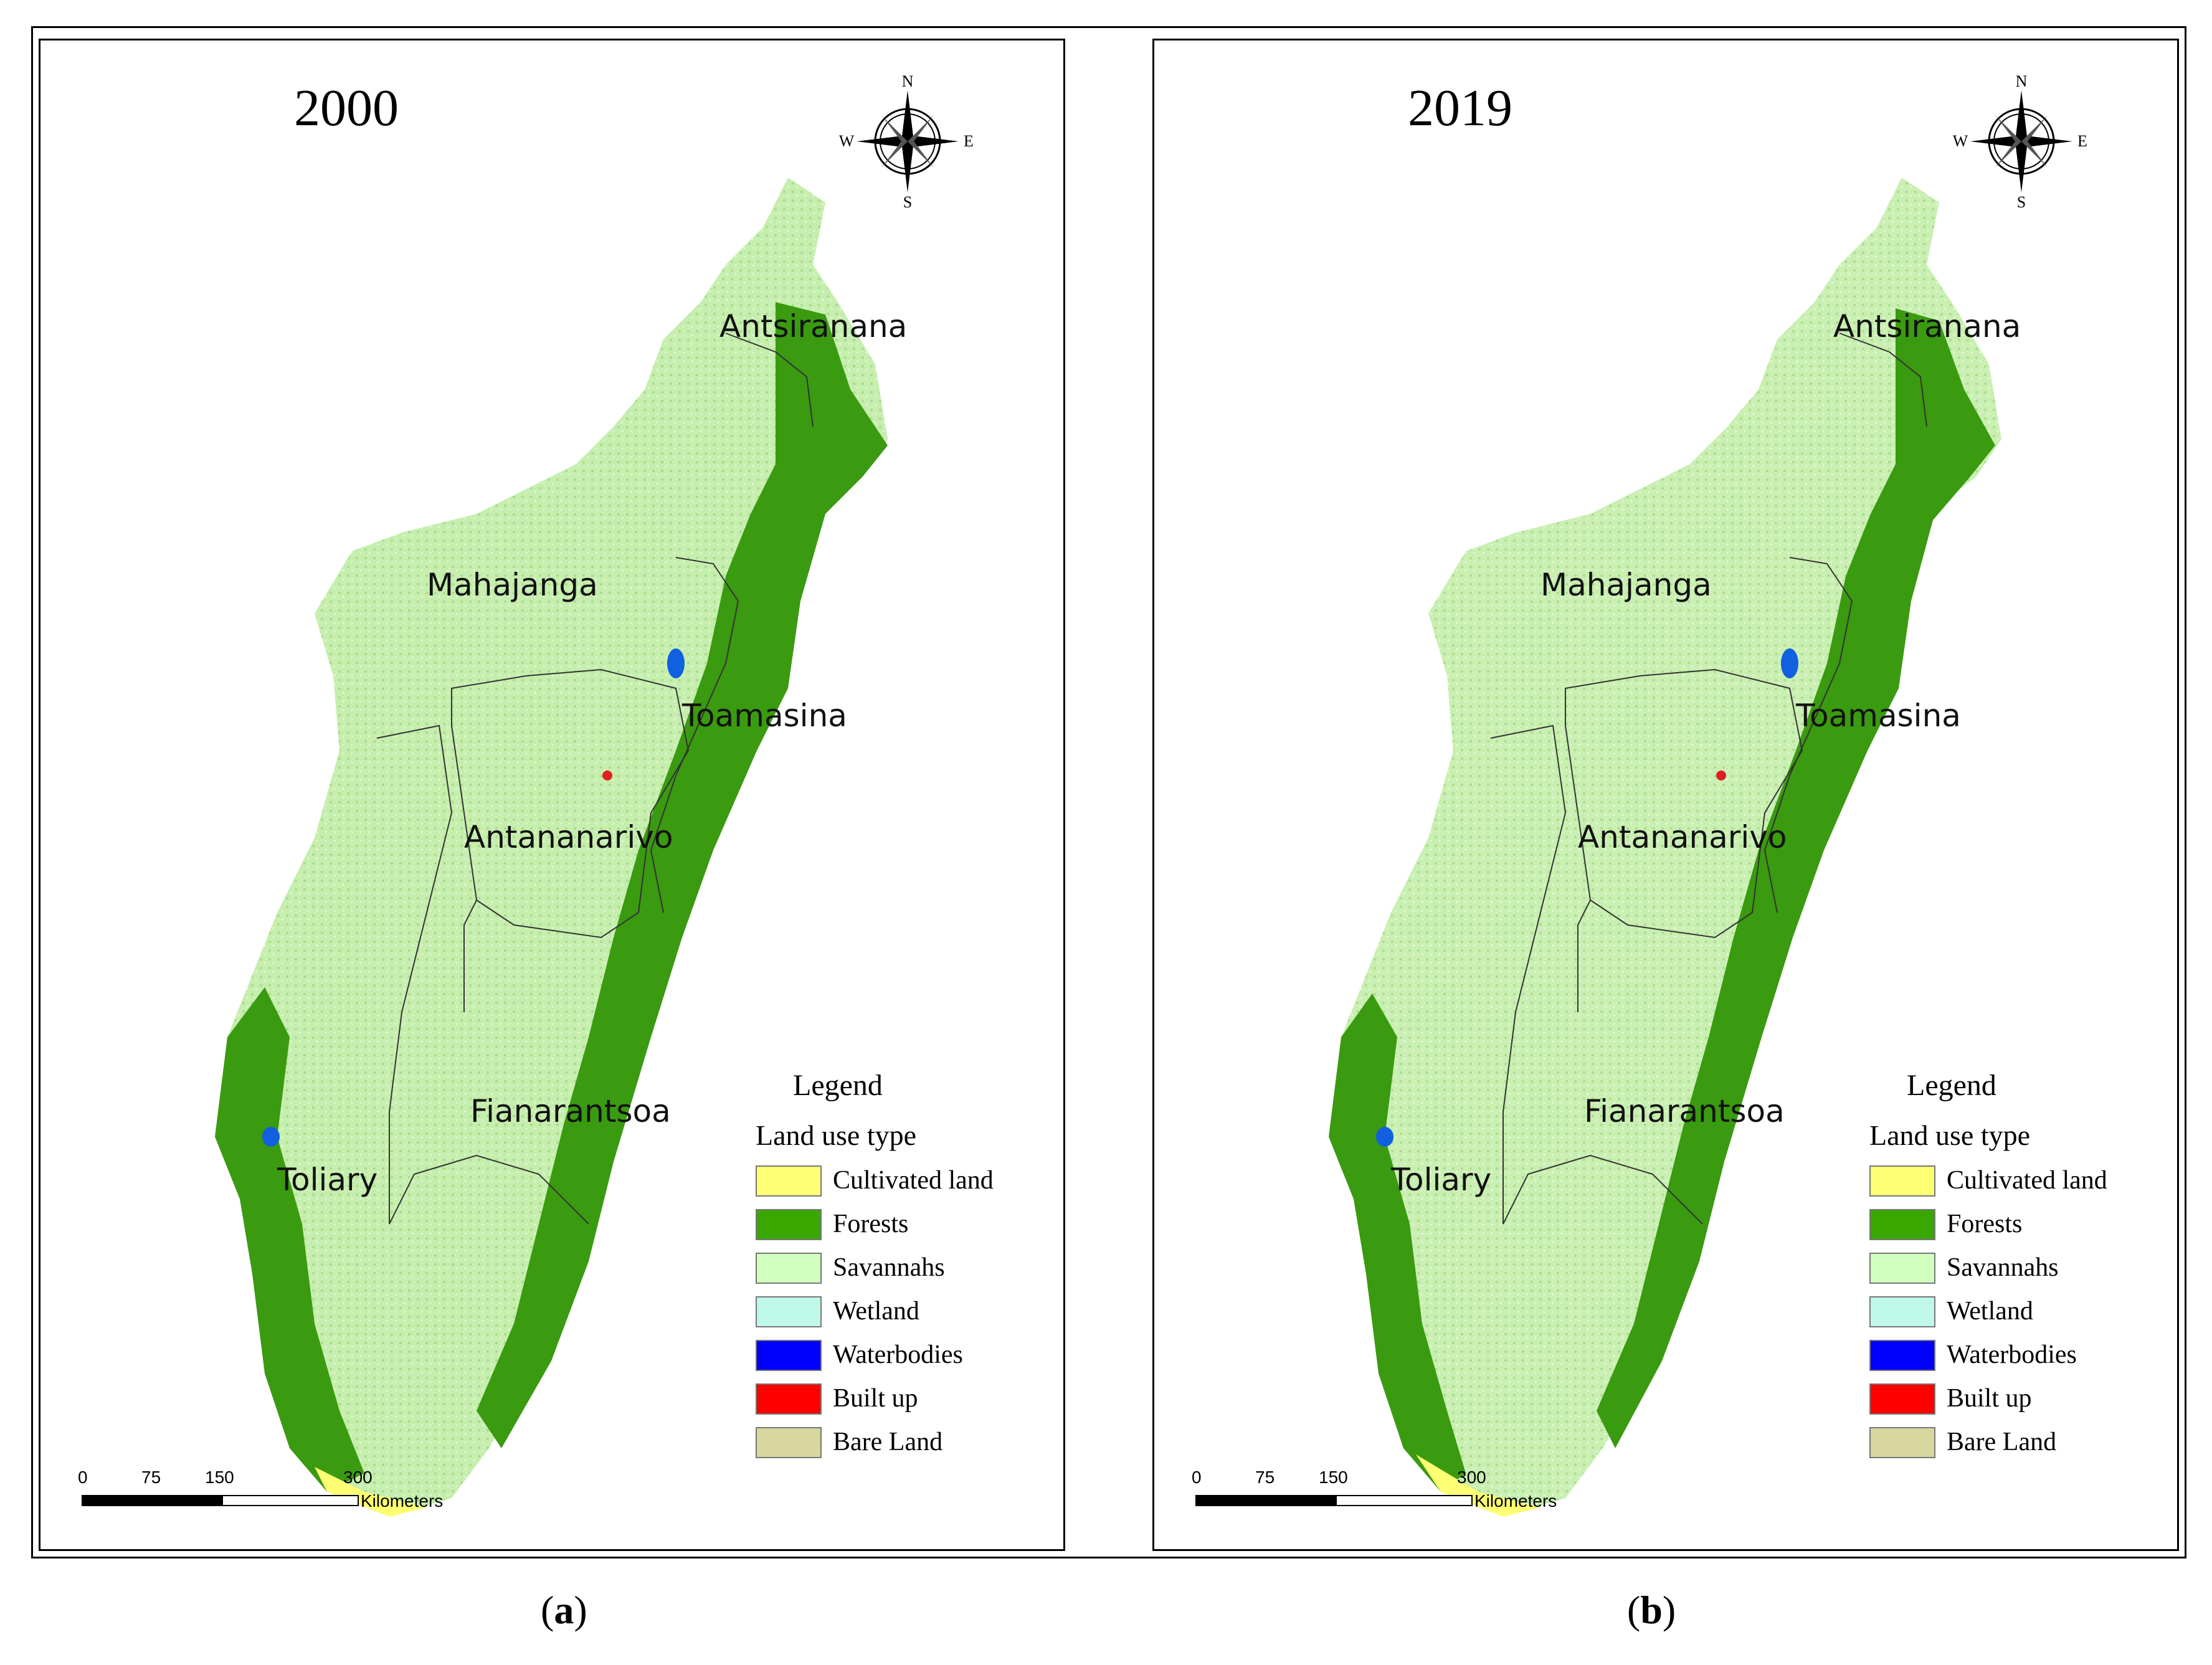  Describe the element at coordinates (346, 108) in the screenshot. I see `map-title-year: 2000` at that location.